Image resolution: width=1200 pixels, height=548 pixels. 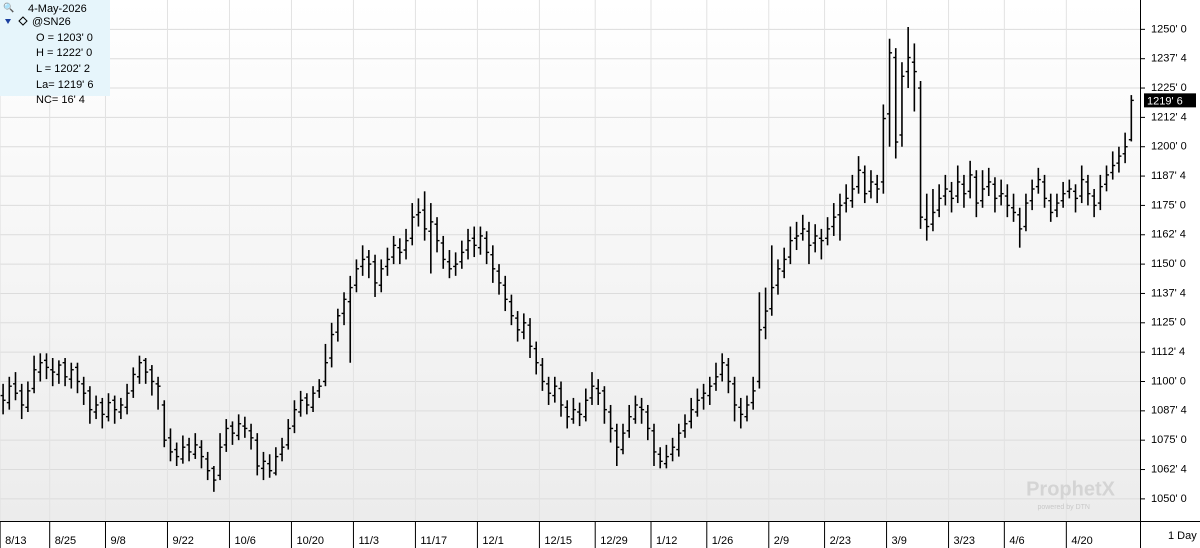 I want to click on y-tick-label: 1050' 0, so click(x=1169, y=499).